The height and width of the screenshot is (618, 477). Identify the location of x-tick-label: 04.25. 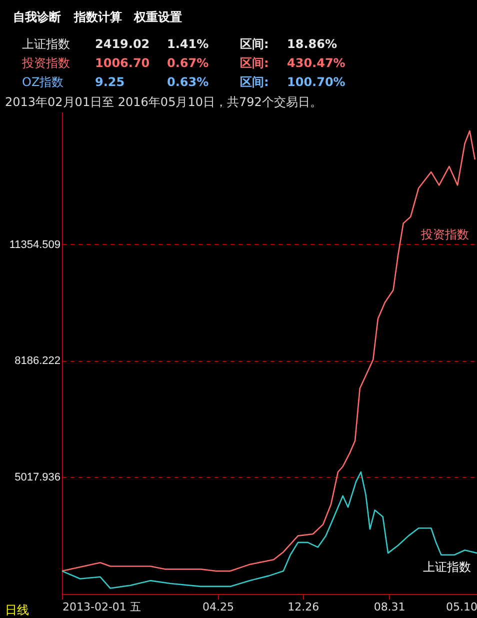
(218, 607).